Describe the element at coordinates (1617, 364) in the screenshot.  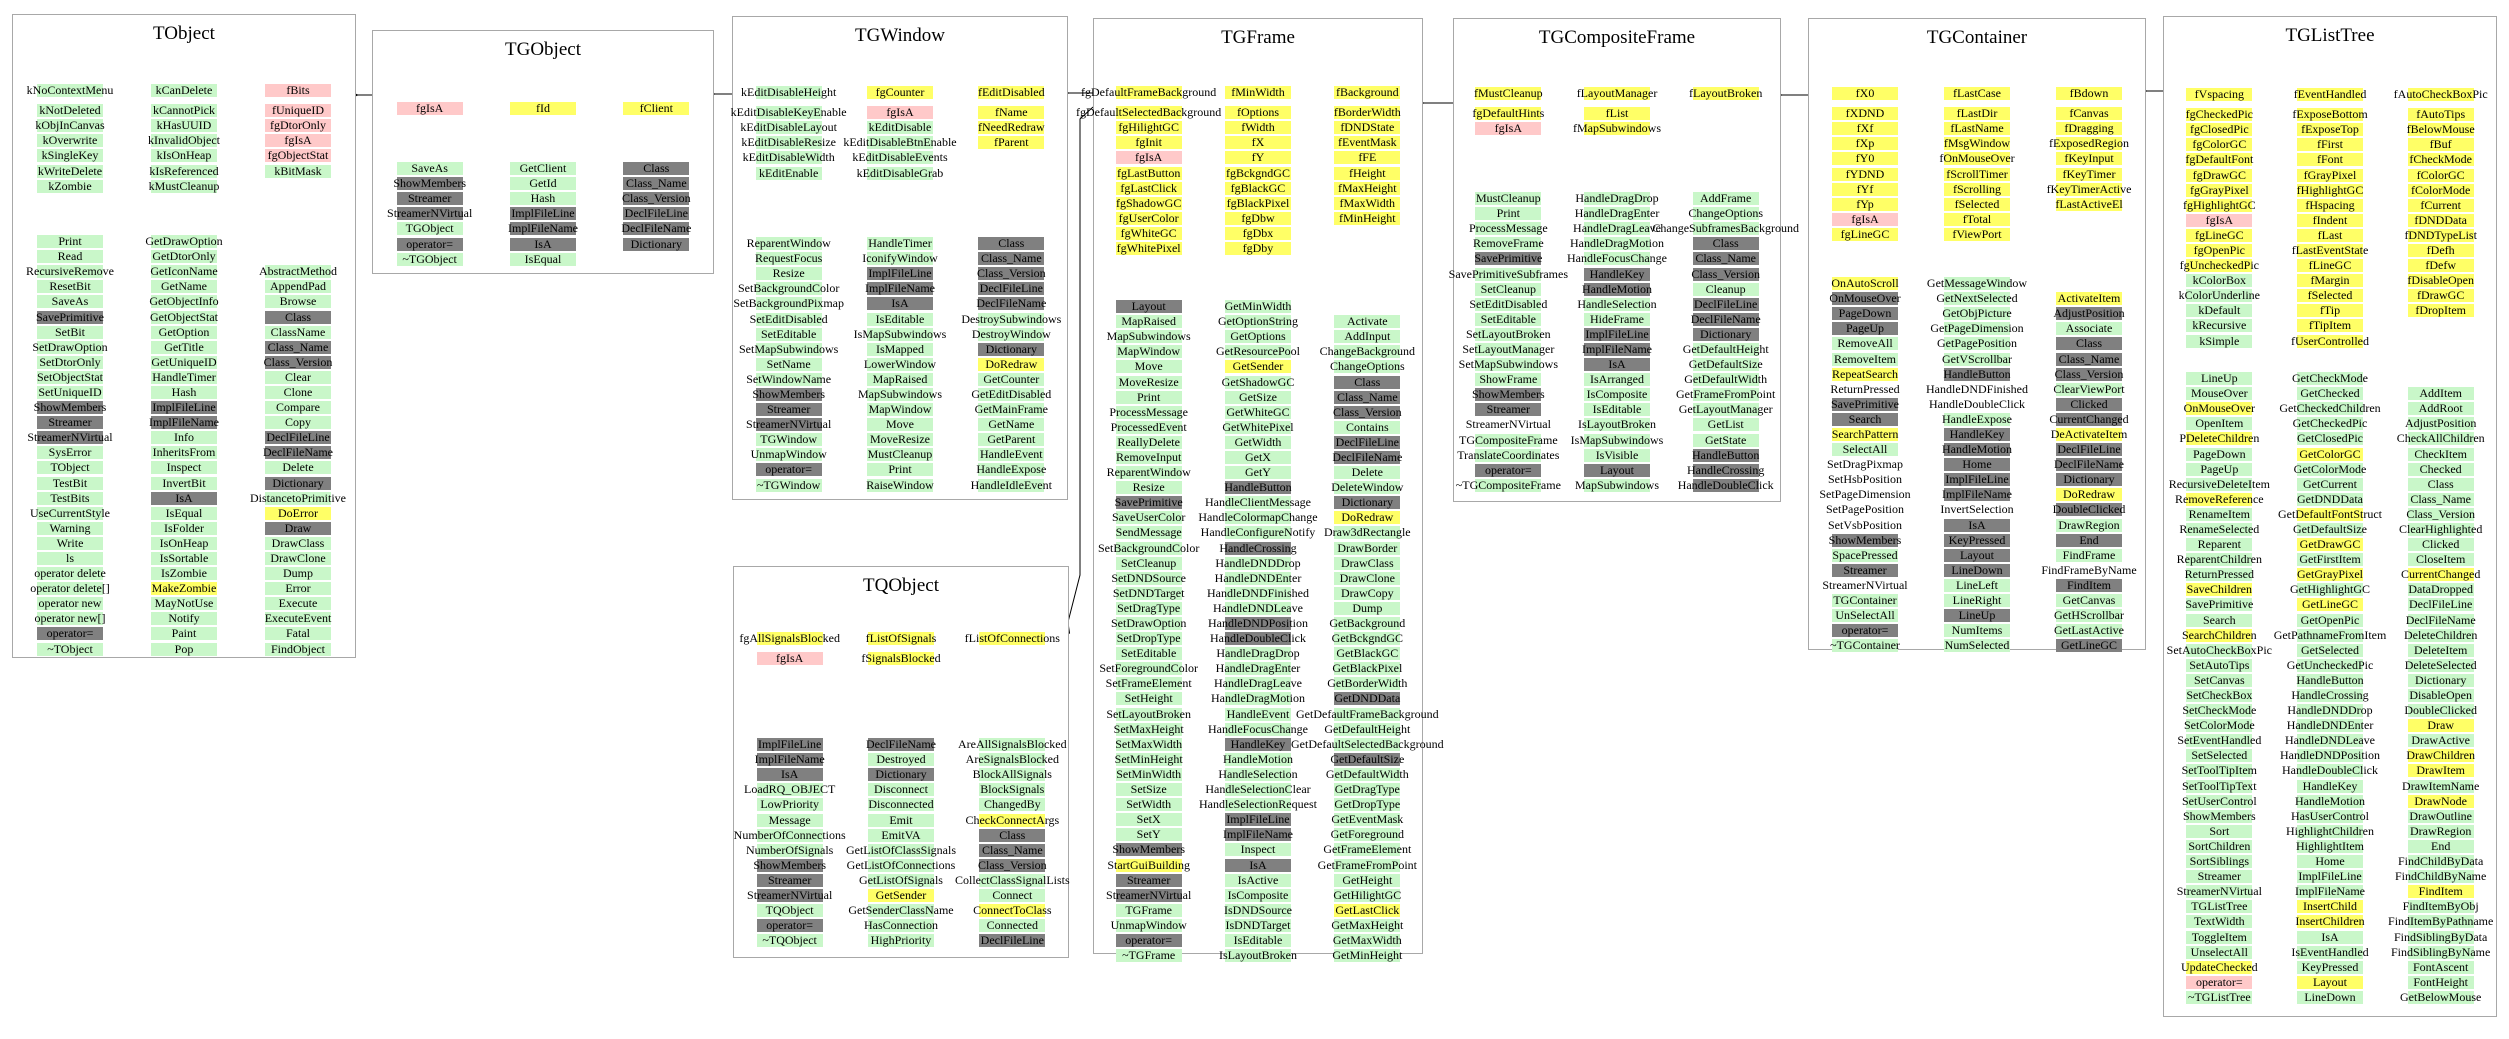
I see `method-item: IsA` at that location.